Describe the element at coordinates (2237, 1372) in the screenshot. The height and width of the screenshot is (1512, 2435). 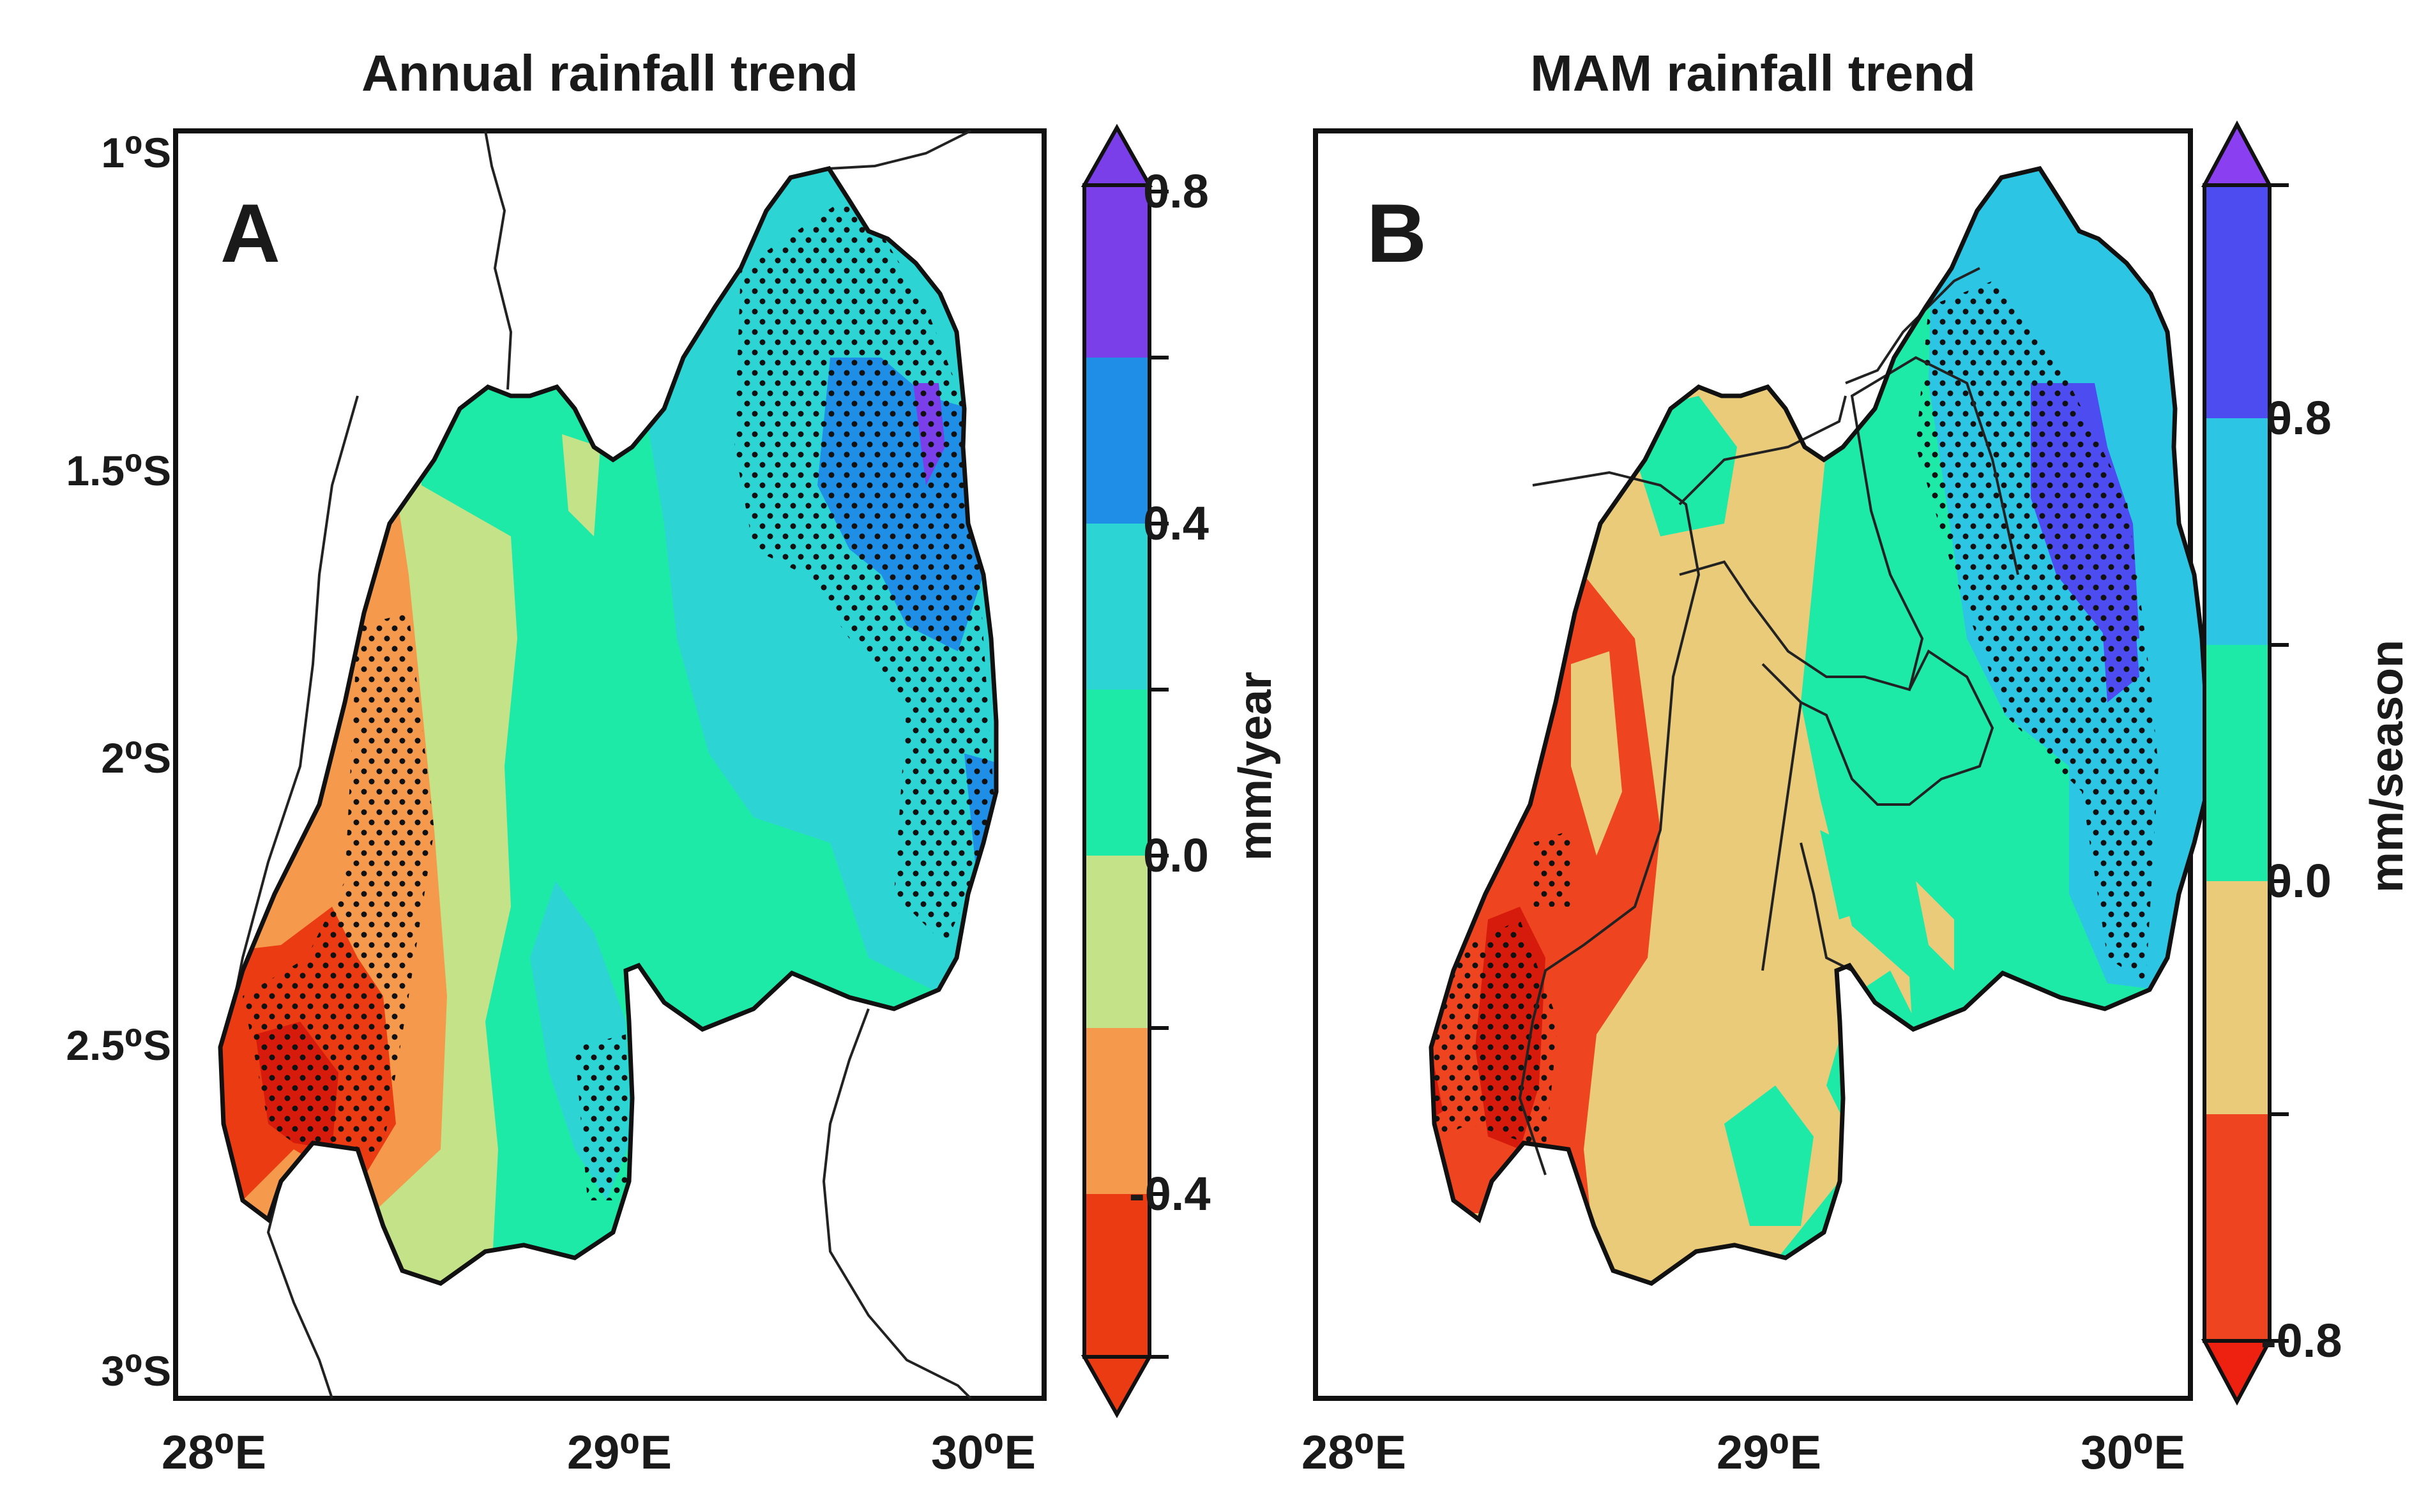
I see `colorbar-b-bottom-triangle` at that location.